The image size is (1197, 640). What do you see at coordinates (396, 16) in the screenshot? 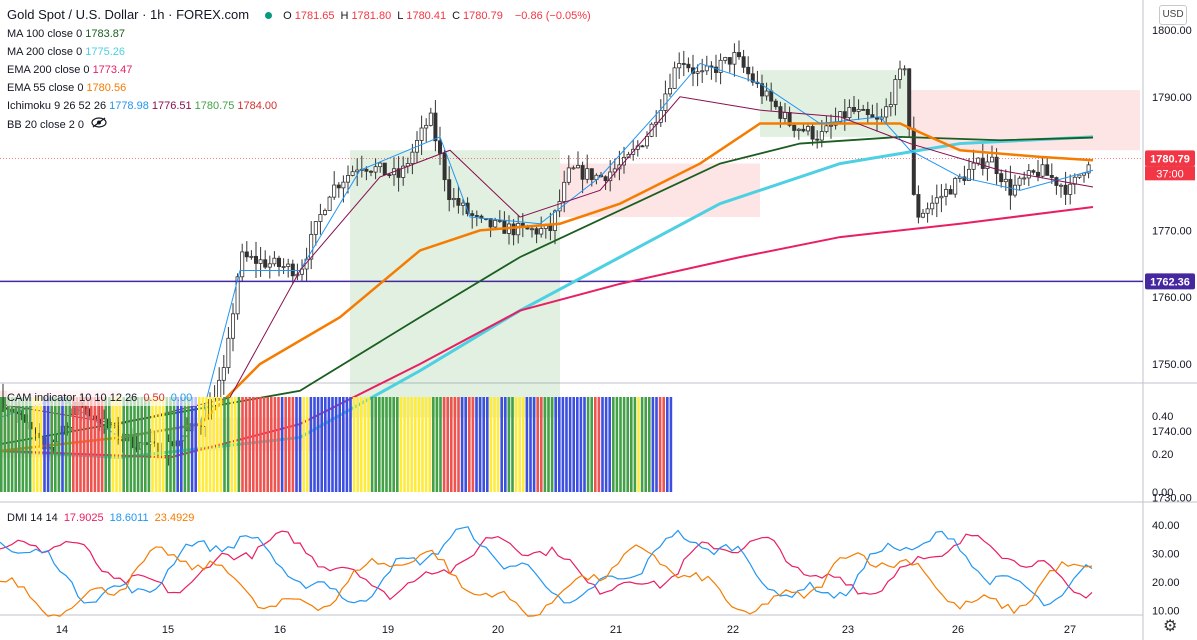
I see `ohlc-values: O 1781.65 H 1781.80 L 1780.41 C 1780.79` at bounding box center [396, 16].